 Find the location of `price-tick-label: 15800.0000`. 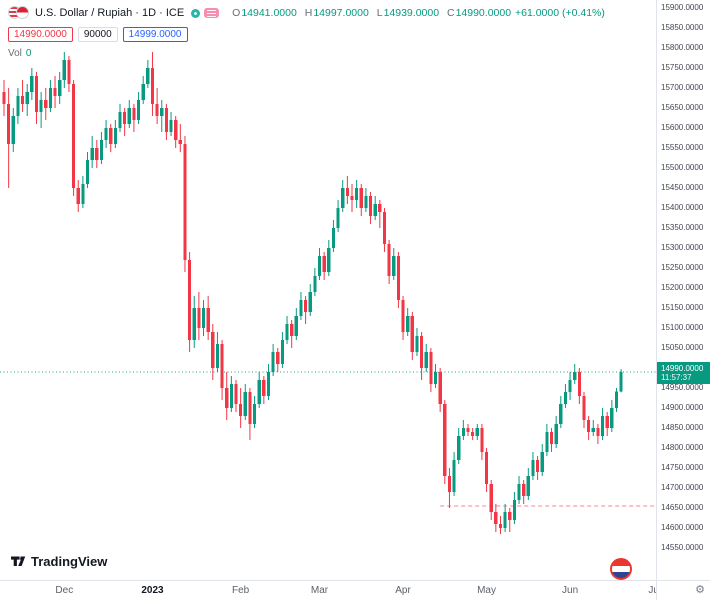

price-tick-label: 15800.0000 is located at coordinates (682, 47).